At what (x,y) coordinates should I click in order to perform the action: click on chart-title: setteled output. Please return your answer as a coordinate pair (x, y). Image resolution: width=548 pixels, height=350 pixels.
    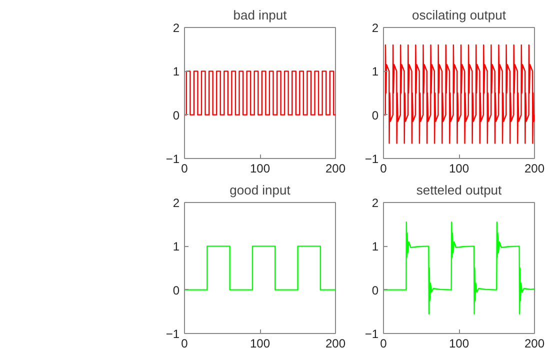
    Looking at the image, I should click on (459, 190).